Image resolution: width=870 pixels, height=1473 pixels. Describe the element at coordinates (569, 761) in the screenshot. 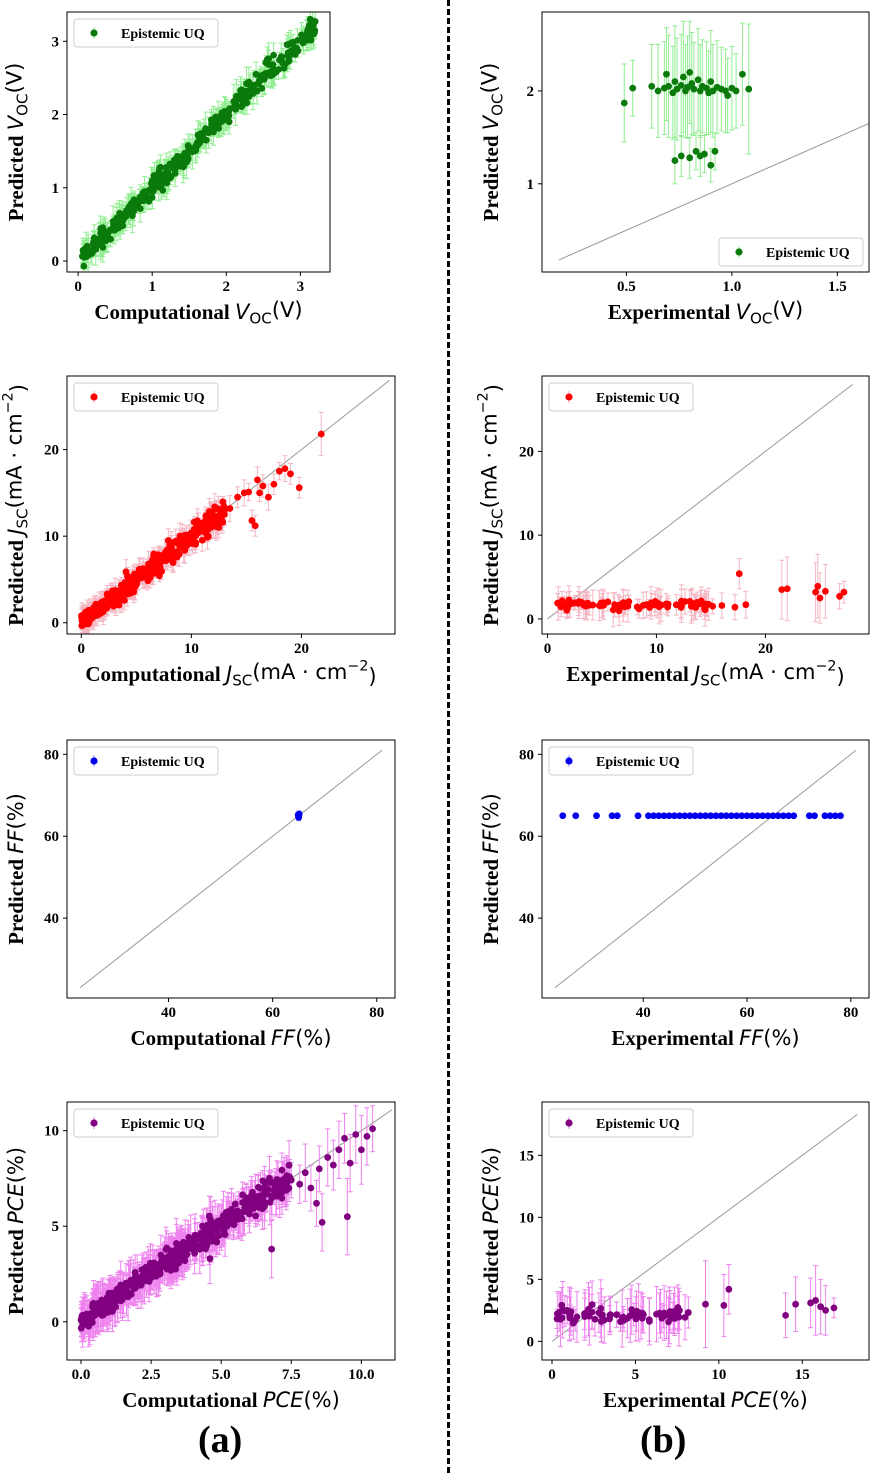

I see `legend-marker` at that location.